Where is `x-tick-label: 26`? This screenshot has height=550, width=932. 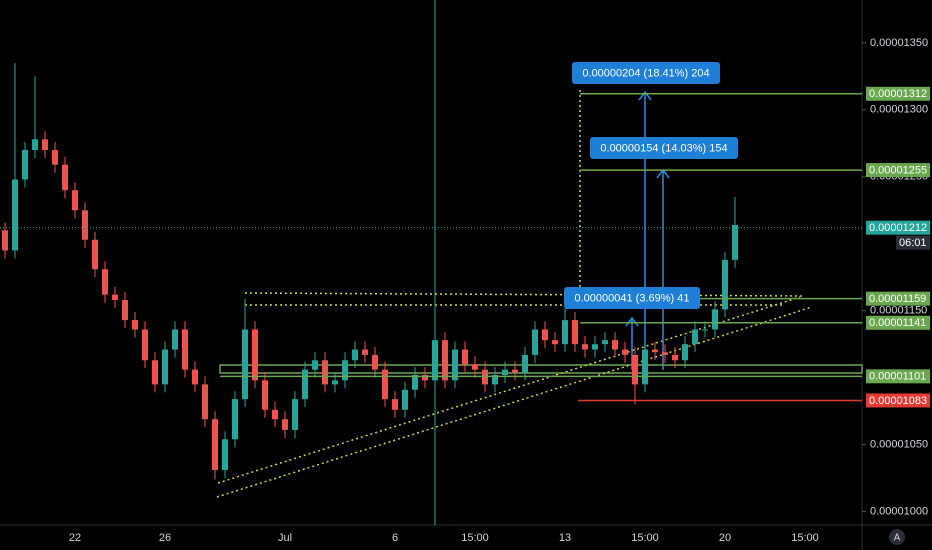
x-tick-label: 26 is located at coordinates (165, 538).